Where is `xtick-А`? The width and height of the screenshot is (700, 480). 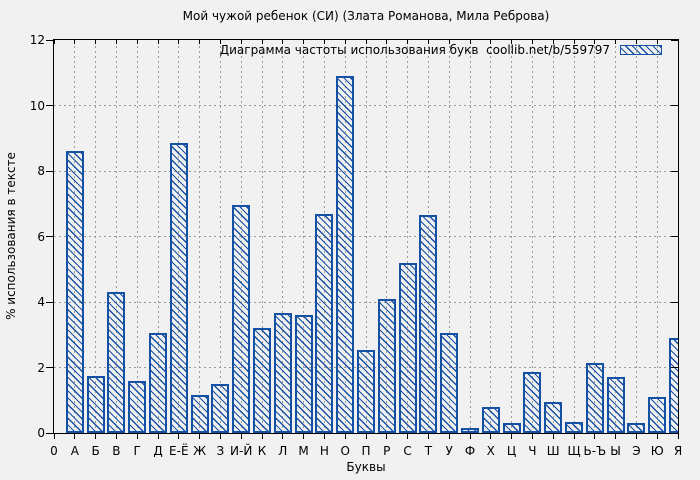 xtick-А is located at coordinates (75, 436).